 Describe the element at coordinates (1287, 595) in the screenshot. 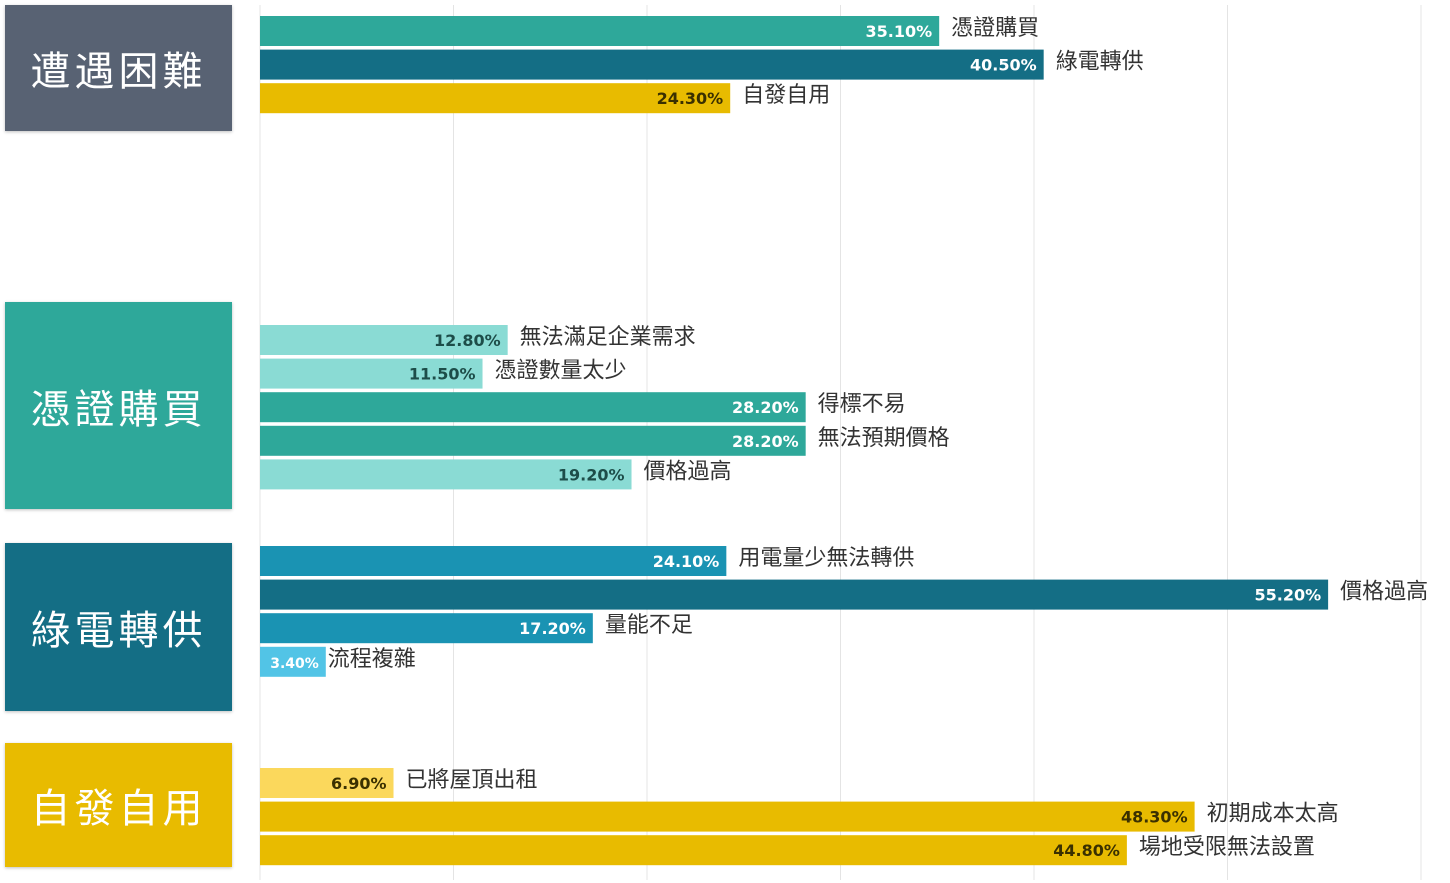

I see `bar-value-label: 55.20%` at that location.